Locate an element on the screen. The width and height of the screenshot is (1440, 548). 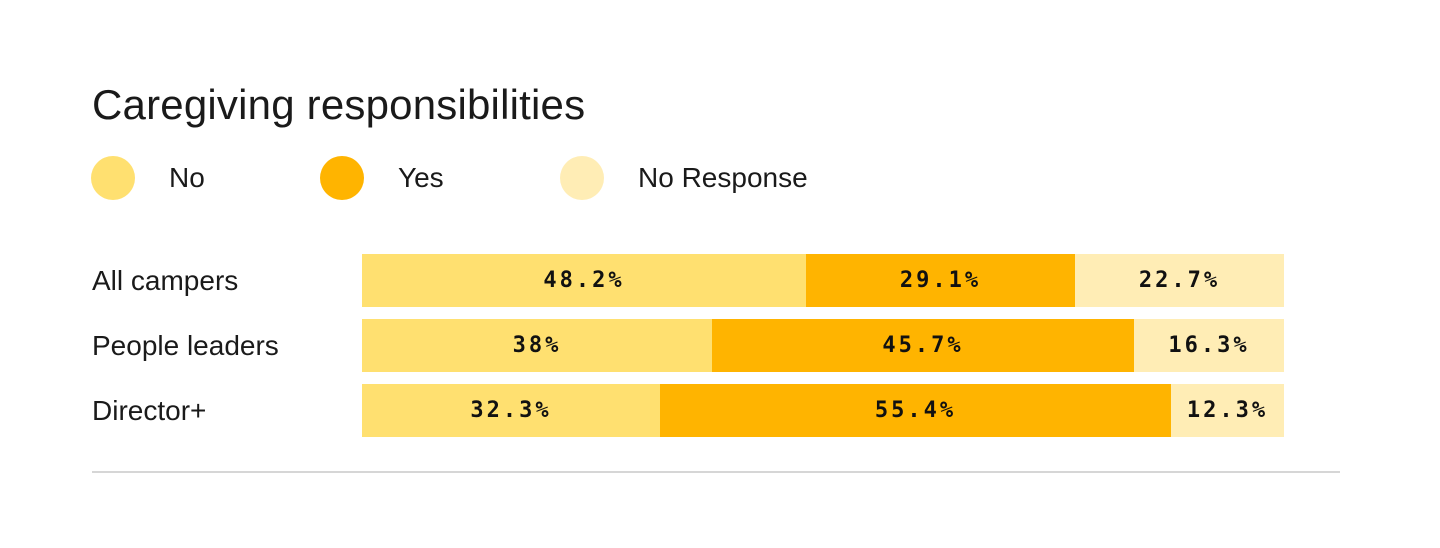
data-label-no-director-plus: 32.3% is located at coordinates (511, 410).